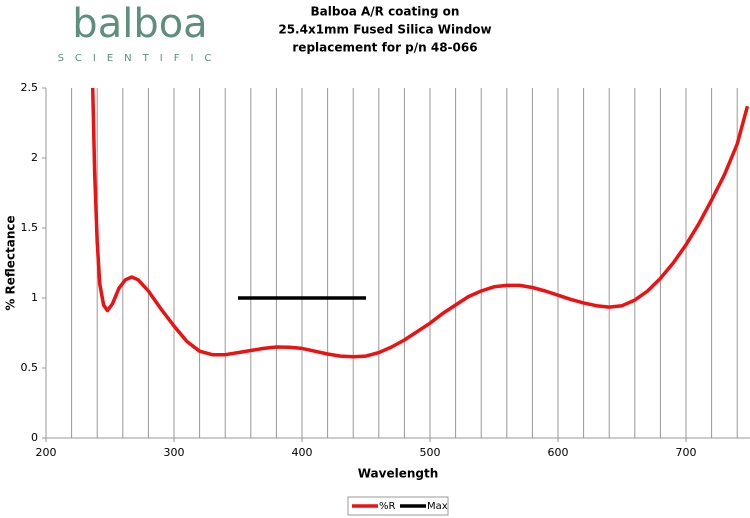 The image size is (750, 518). I want to click on y-tick-label: 0, so click(34, 437).